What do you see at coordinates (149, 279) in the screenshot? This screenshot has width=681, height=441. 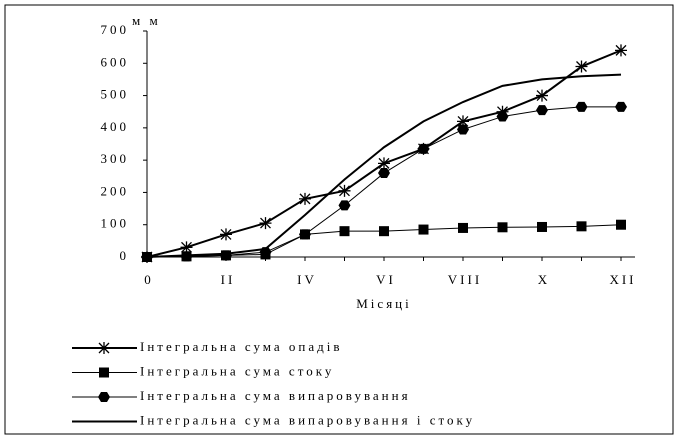 I see `x-tick-label: 0` at bounding box center [149, 279].